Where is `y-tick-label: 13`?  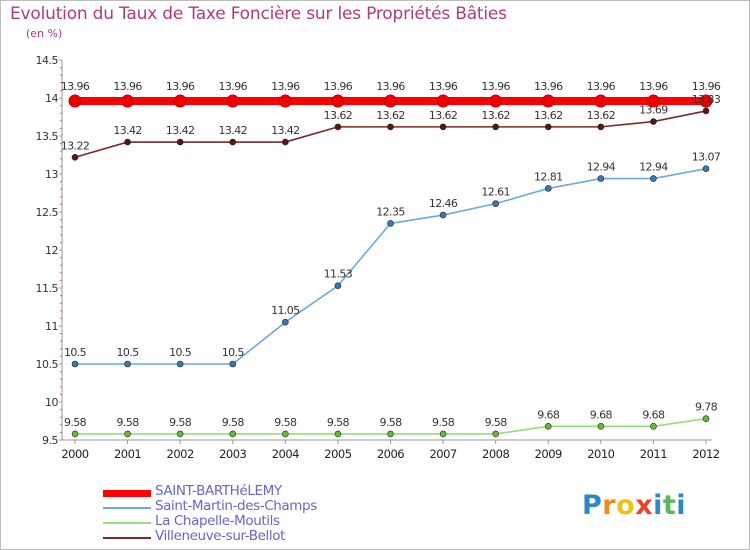 y-tick-label: 13 is located at coordinates (51, 174).